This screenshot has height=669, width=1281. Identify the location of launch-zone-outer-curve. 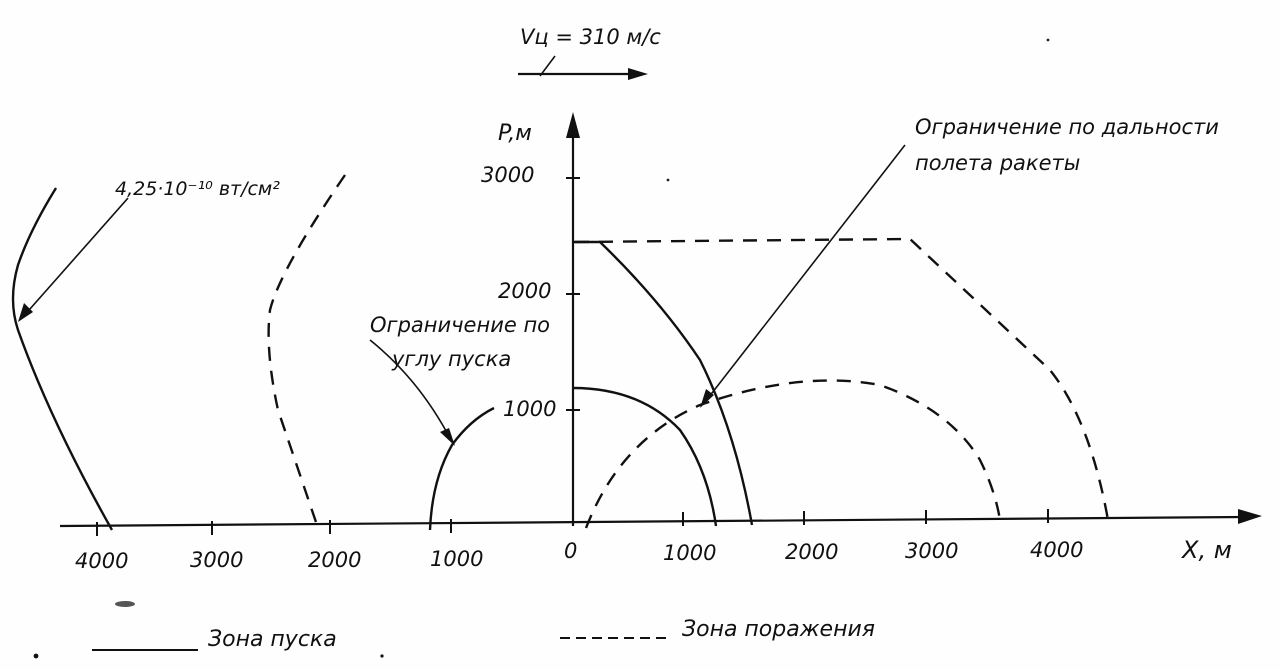
(62, 359).